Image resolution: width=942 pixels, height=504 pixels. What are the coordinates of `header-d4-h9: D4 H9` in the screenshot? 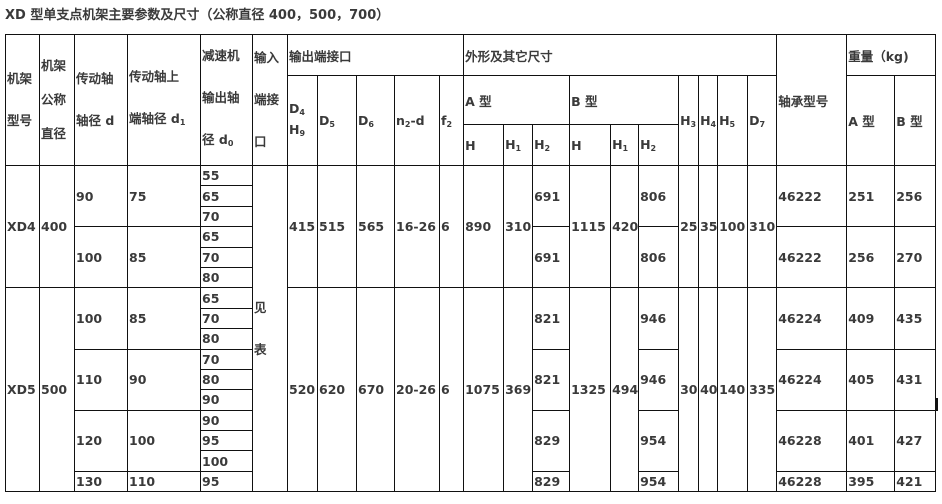 It's located at (302, 120).